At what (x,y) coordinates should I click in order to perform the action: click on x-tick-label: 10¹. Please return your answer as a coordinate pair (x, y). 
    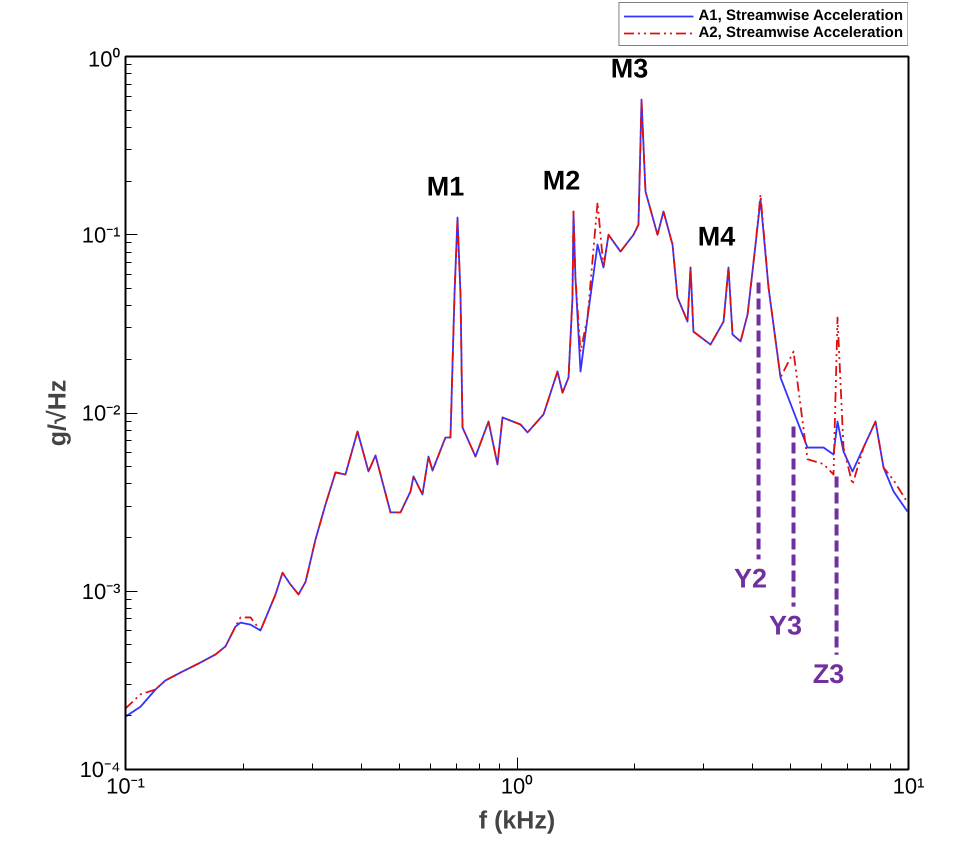
    Looking at the image, I should click on (908, 786).